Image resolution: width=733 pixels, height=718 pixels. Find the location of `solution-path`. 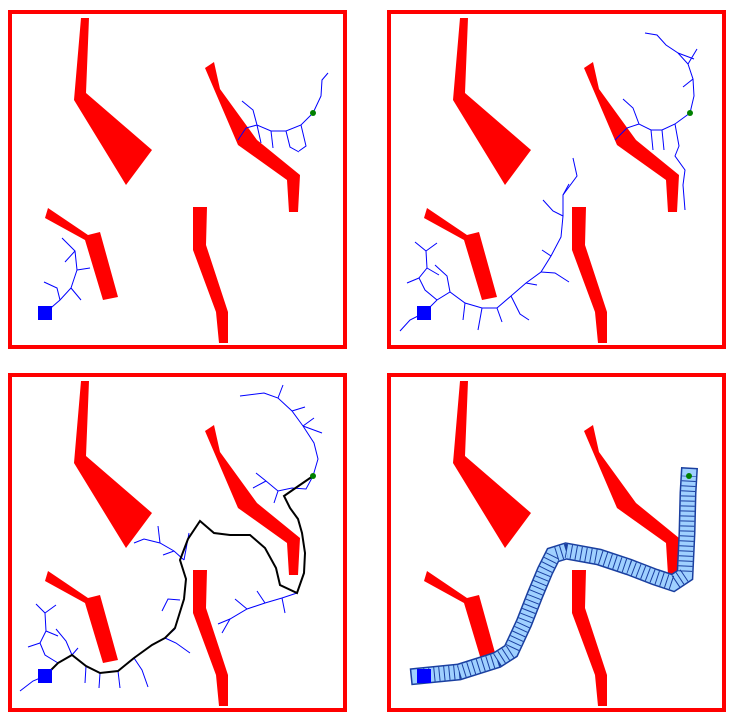

solution-path is located at coordinates (179, 576).